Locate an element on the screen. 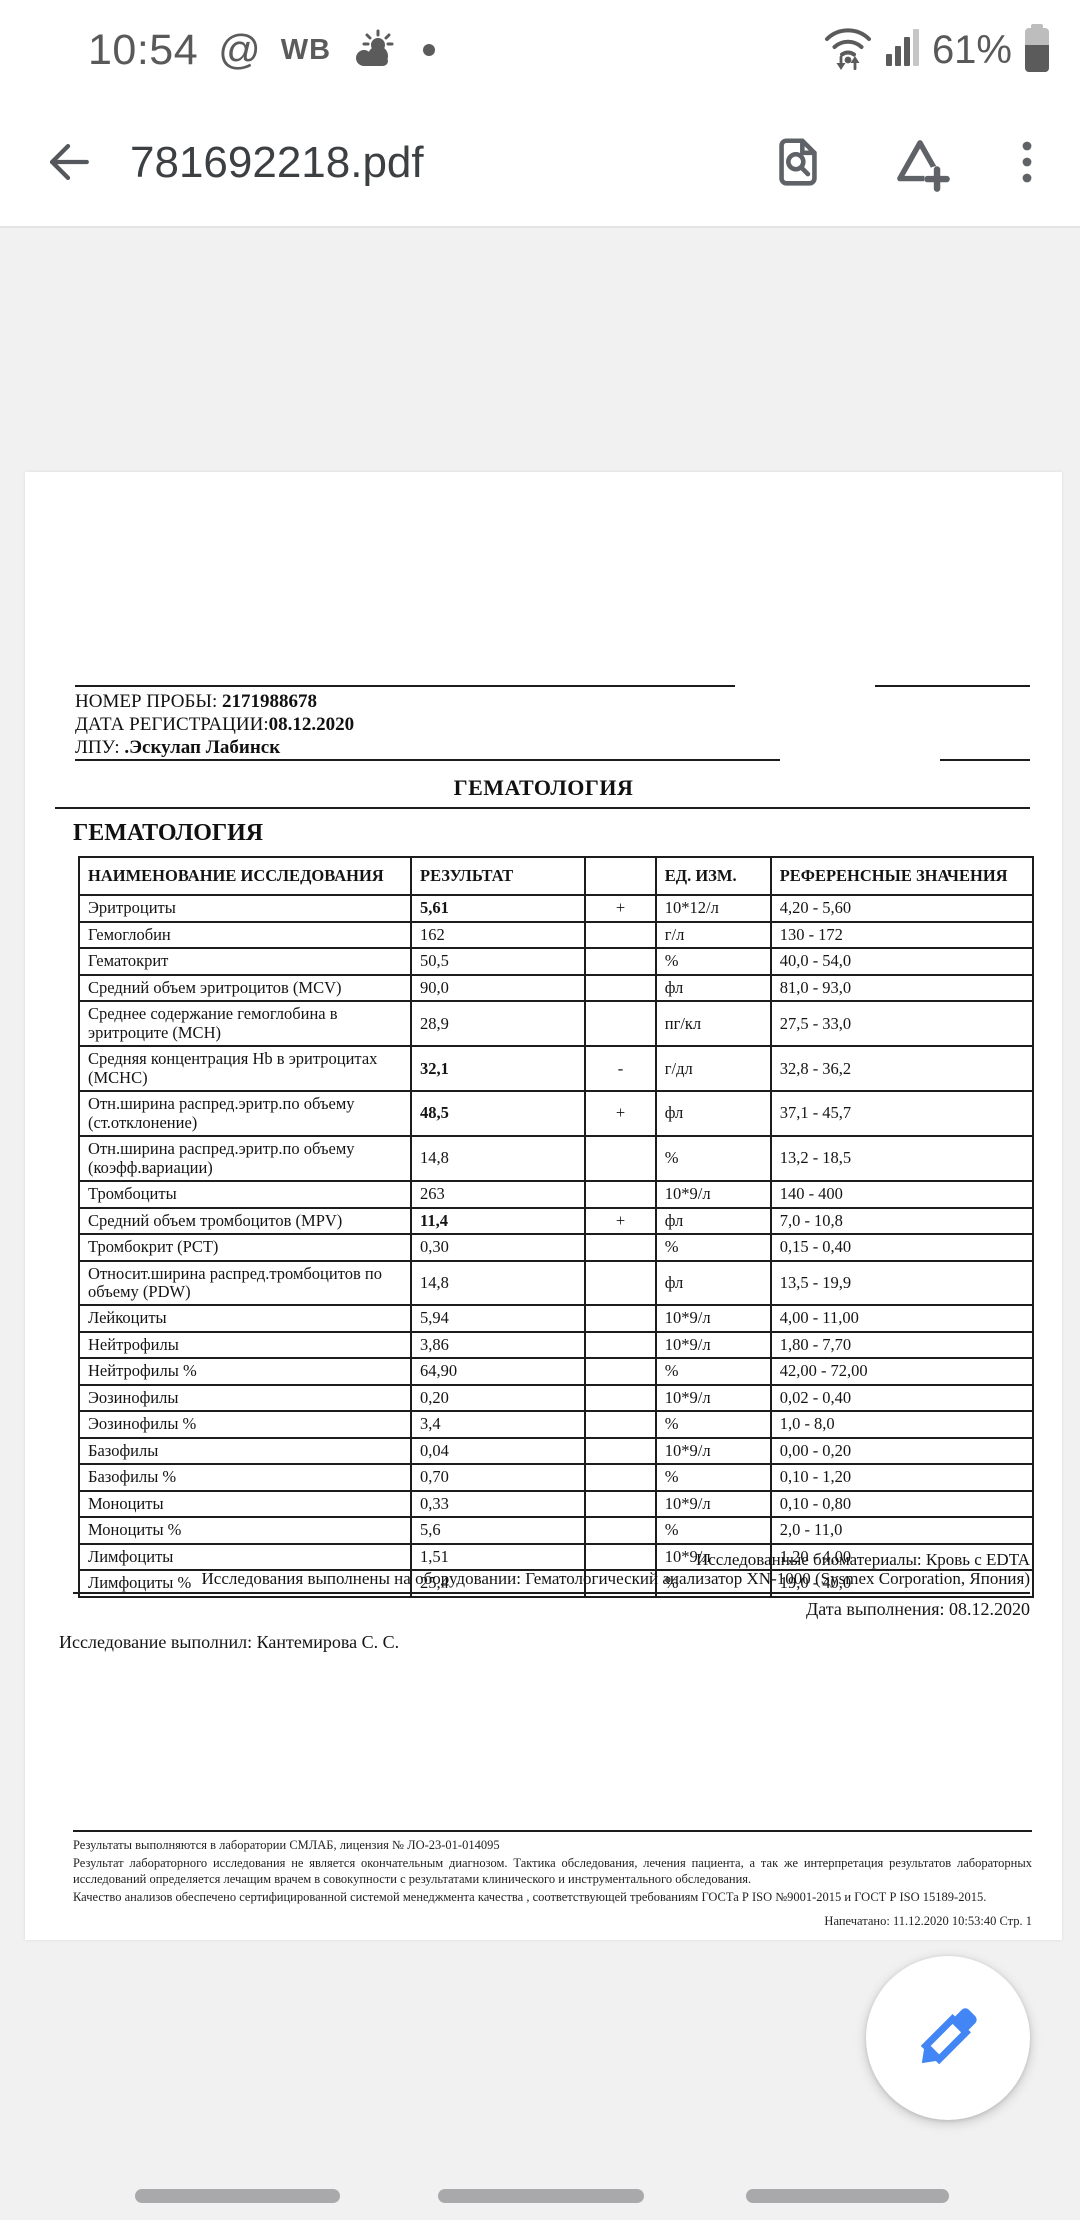  table-row: Нейтрофилы % 64,90% 42,00 - 72,00 is located at coordinates (556, 1371).